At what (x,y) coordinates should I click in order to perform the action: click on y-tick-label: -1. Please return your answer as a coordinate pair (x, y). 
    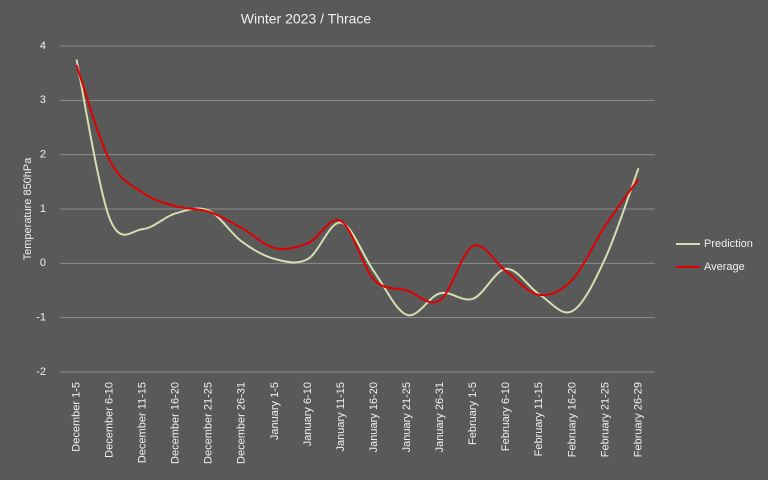
    Looking at the image, I should click on (41, 318).